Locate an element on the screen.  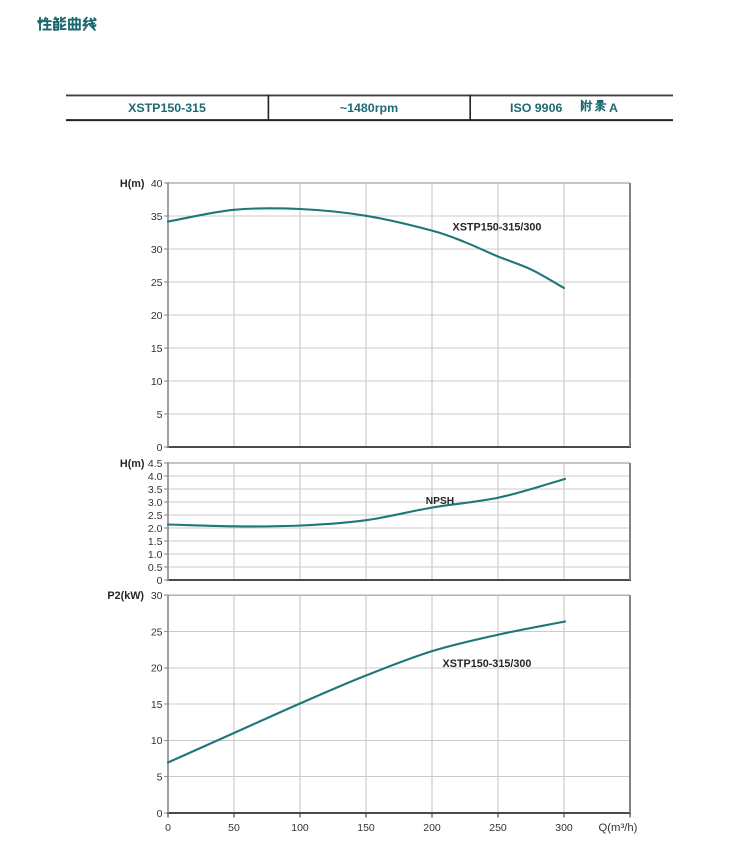
svg-text: A is located at coordinates (613, 108).